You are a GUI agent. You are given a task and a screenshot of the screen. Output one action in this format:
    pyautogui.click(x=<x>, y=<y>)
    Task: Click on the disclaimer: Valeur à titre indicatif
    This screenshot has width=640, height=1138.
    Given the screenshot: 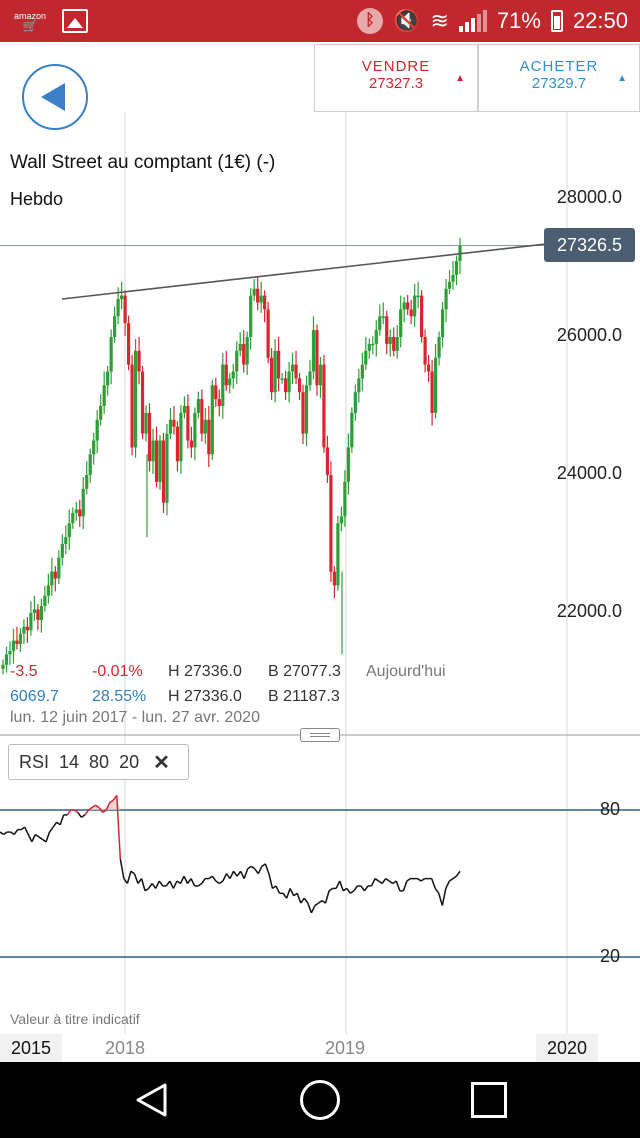 What is the action you would take?
    pyautogui.click(x=75, y=1019)
    